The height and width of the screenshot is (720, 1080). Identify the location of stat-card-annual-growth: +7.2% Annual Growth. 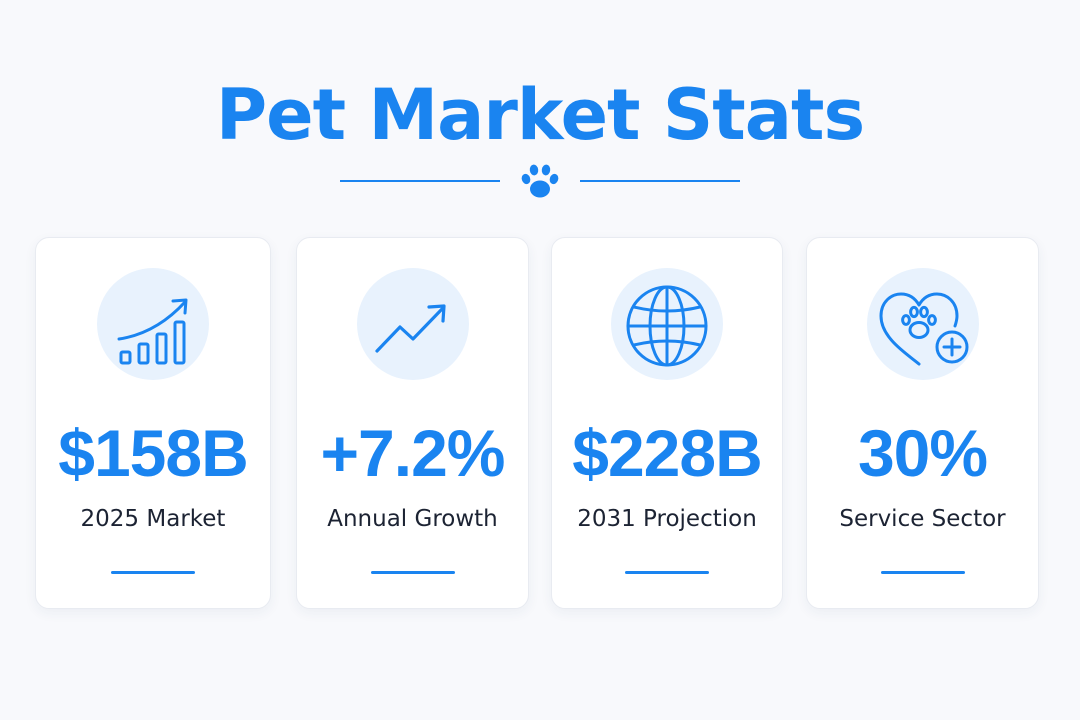
(412, 423).